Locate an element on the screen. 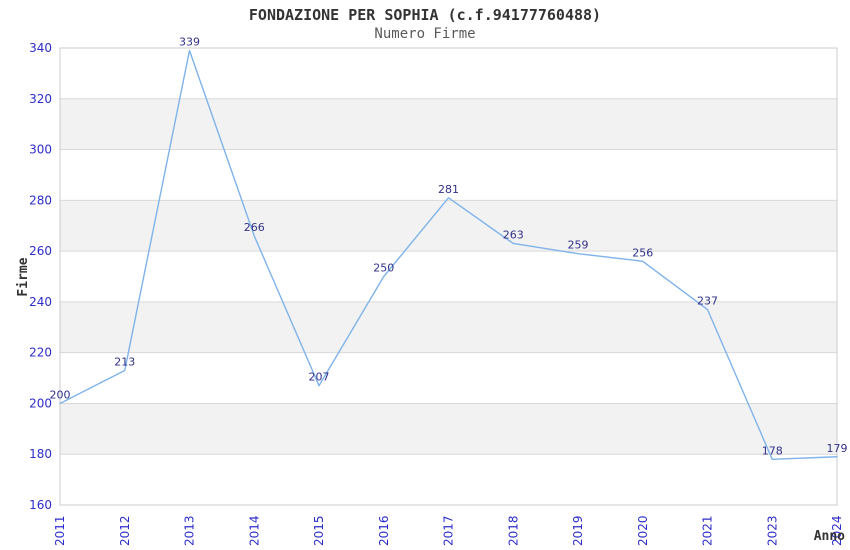  y-tick-label: 340 is located at coordinates (40, 48).